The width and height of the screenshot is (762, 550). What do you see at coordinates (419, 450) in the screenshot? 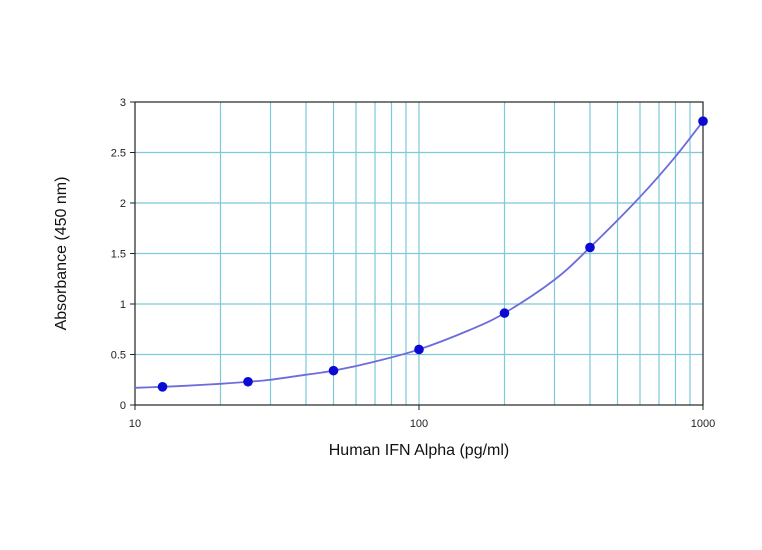
I see `x-axis-title: Human IFN Alpha (pg/ml)` at bounding box center [419, 450].